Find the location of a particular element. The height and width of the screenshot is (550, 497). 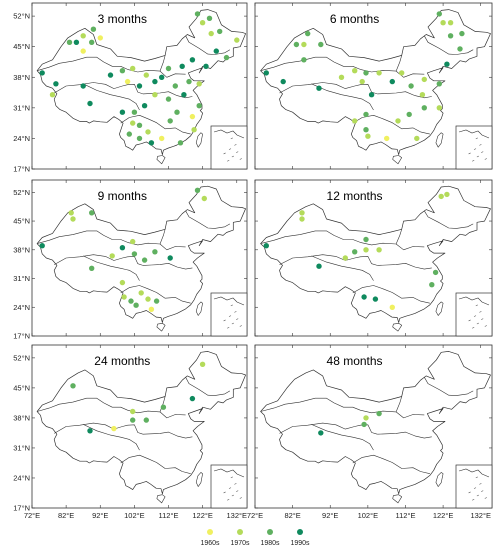

lon-tick-label: 132°E is located at coordinates (480, 515).